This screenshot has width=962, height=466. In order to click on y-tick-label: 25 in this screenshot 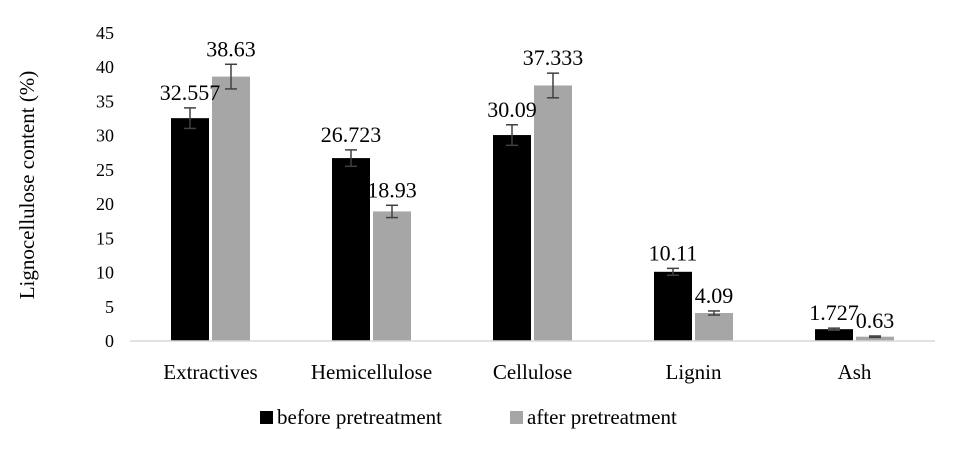, I will do `click(105, 170)`.